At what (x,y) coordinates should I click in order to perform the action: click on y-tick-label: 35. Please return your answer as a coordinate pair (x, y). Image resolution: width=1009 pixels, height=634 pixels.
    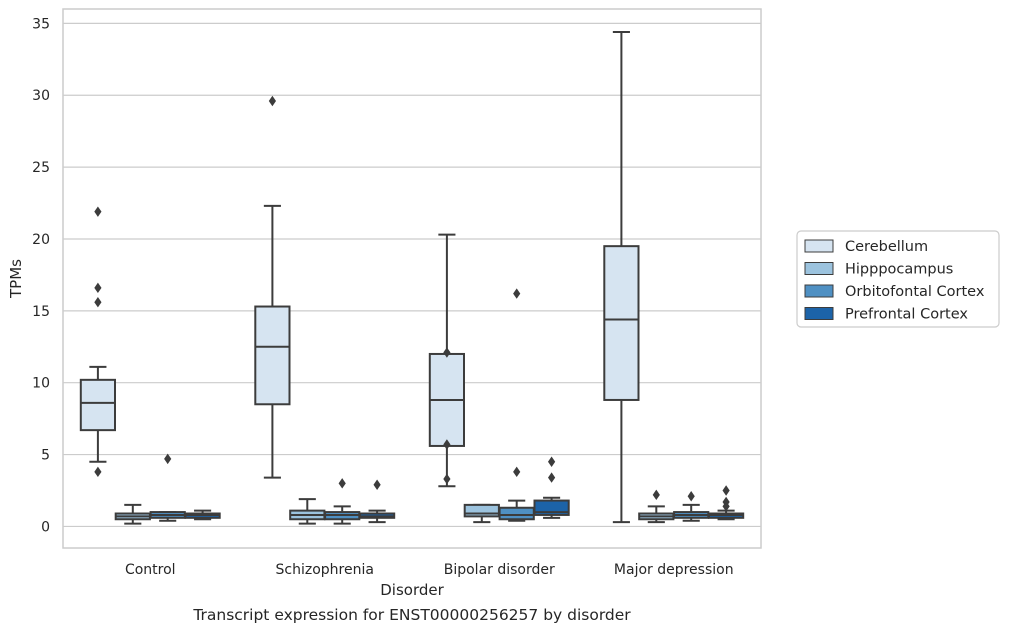
    Looking at the image, I should click on (41, 24).